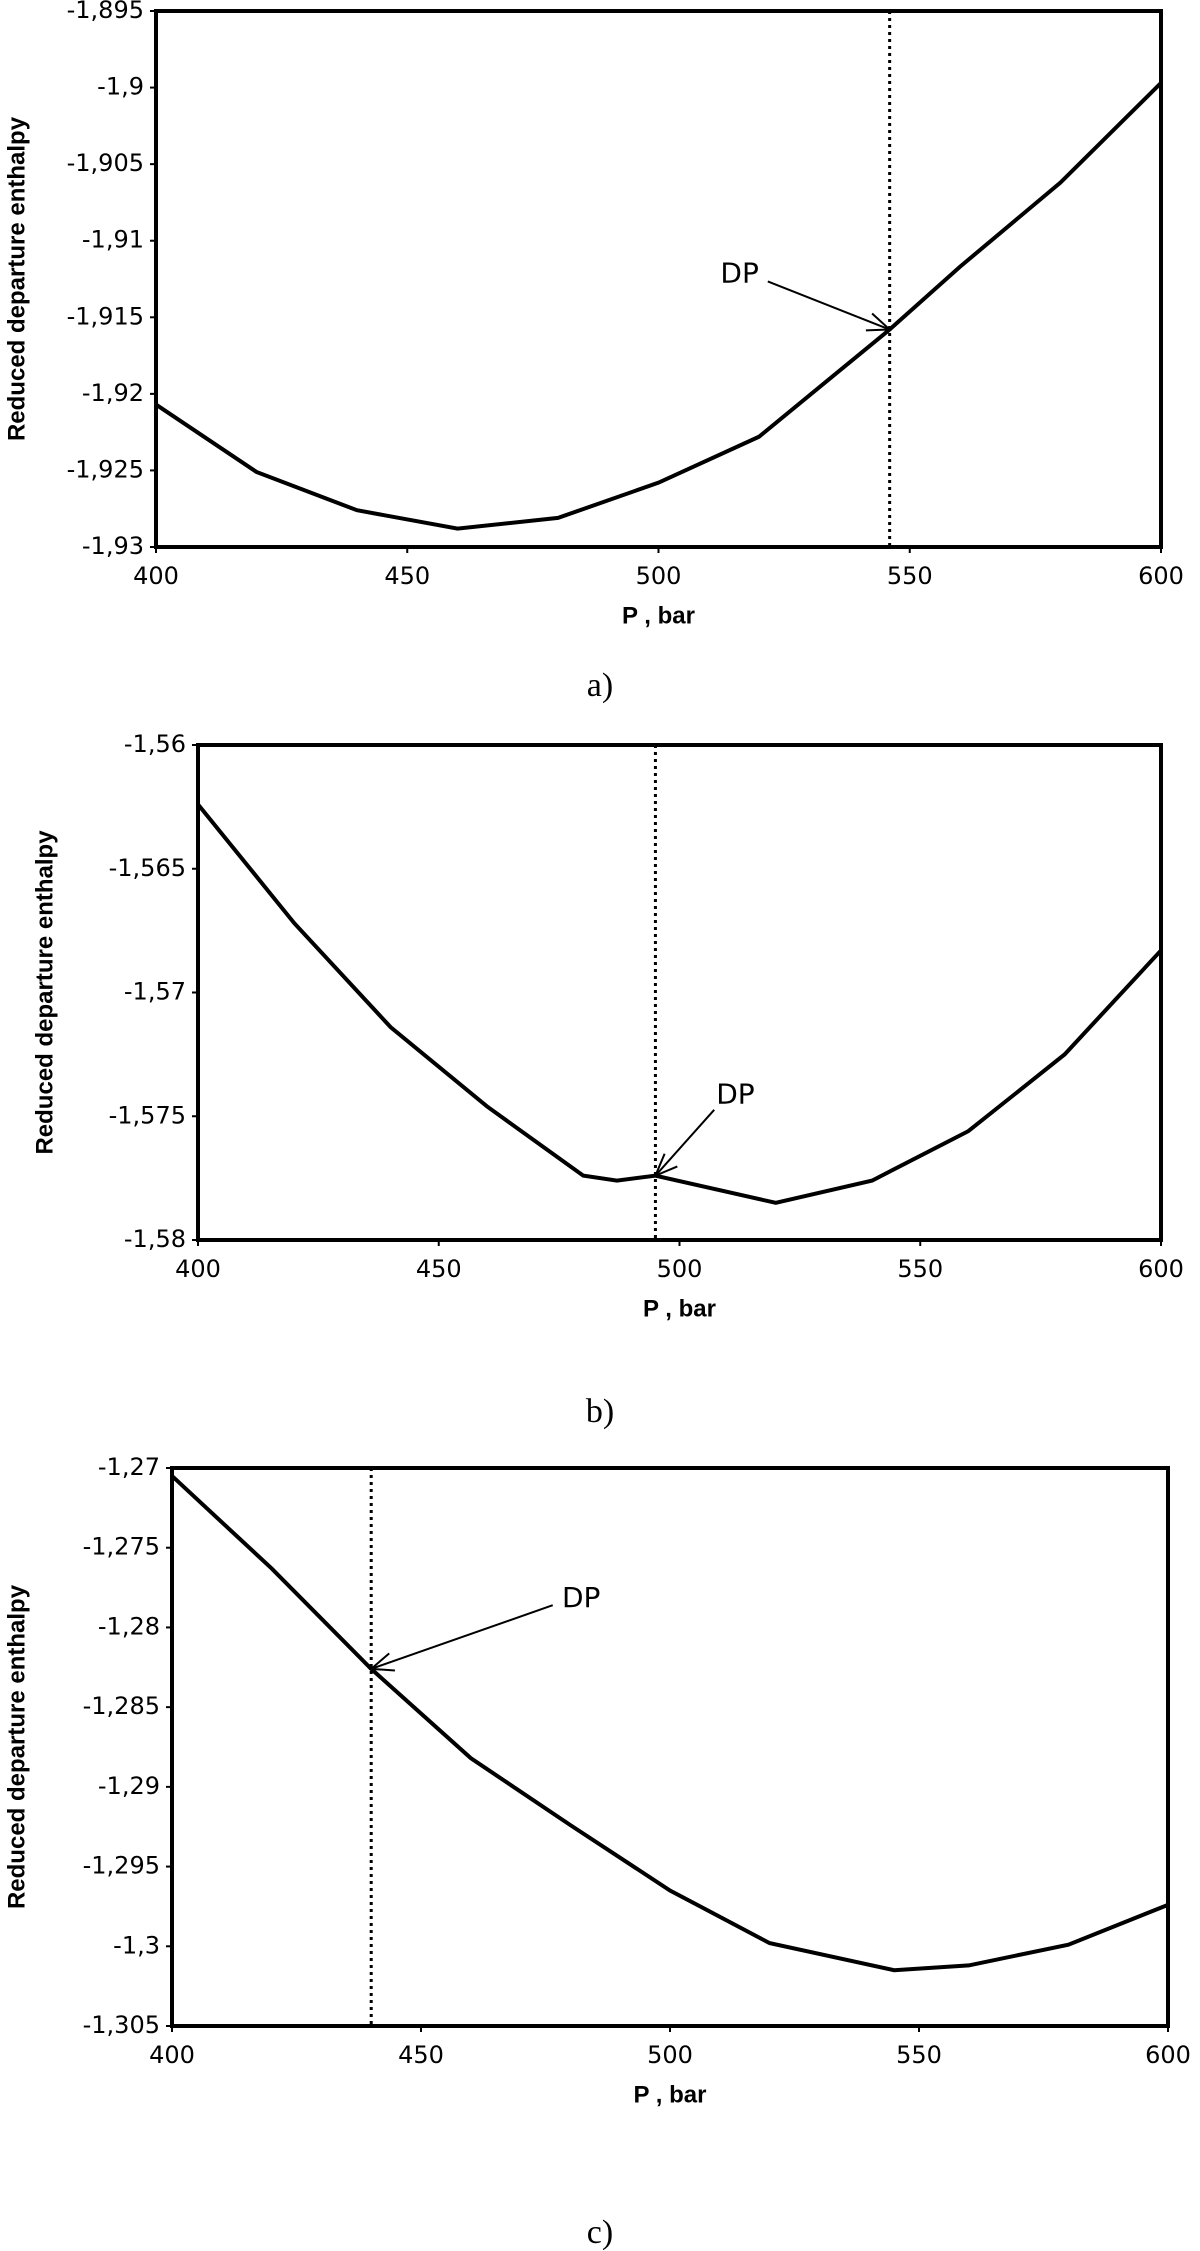 Image resolution: width=1200 pixels, height=2251 pixels. I want to click on y-tick-label: -1,28, so click(129, 1626).